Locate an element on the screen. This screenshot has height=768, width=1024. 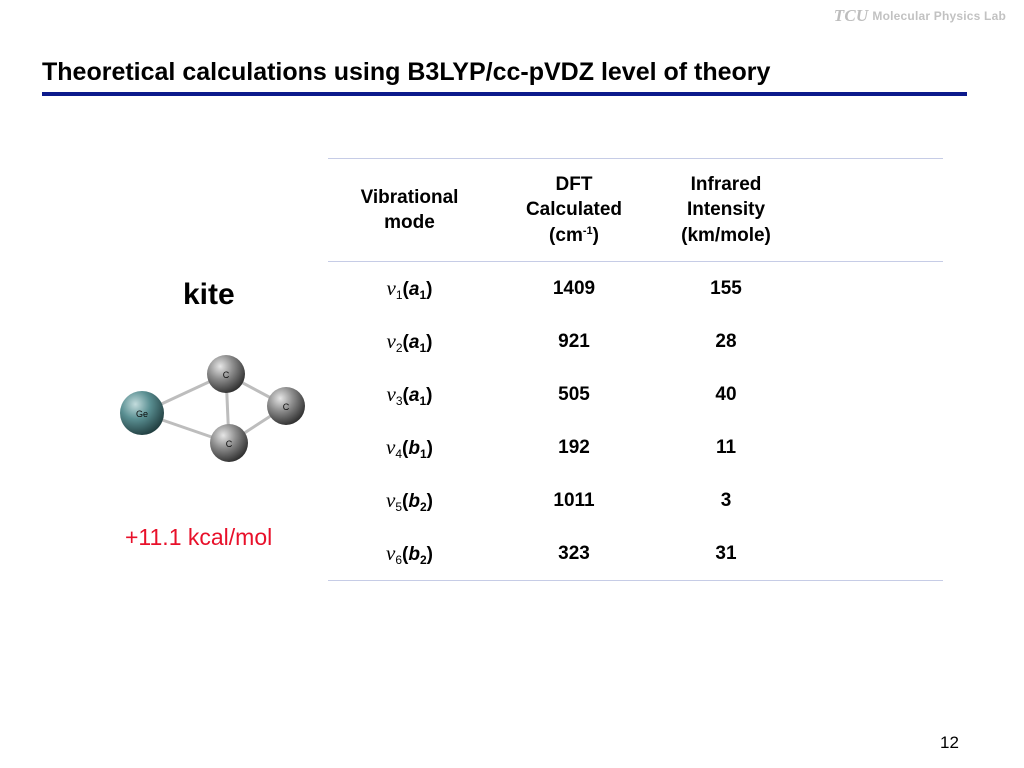
dft-value-cell: 1011 is located at coordinates (574, 500).